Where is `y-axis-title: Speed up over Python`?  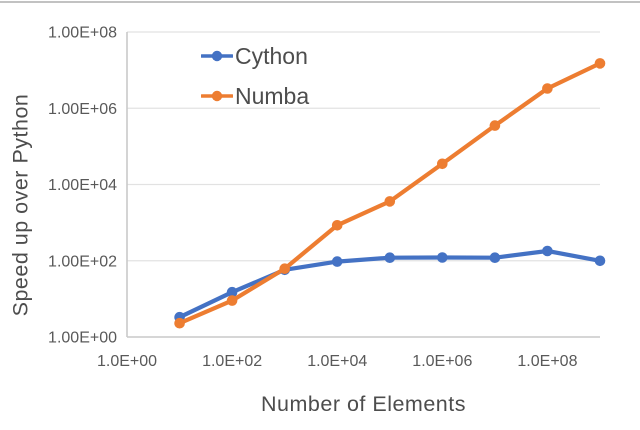
y-axis-title: Speed up over Python is located at coordinates (20, 205).